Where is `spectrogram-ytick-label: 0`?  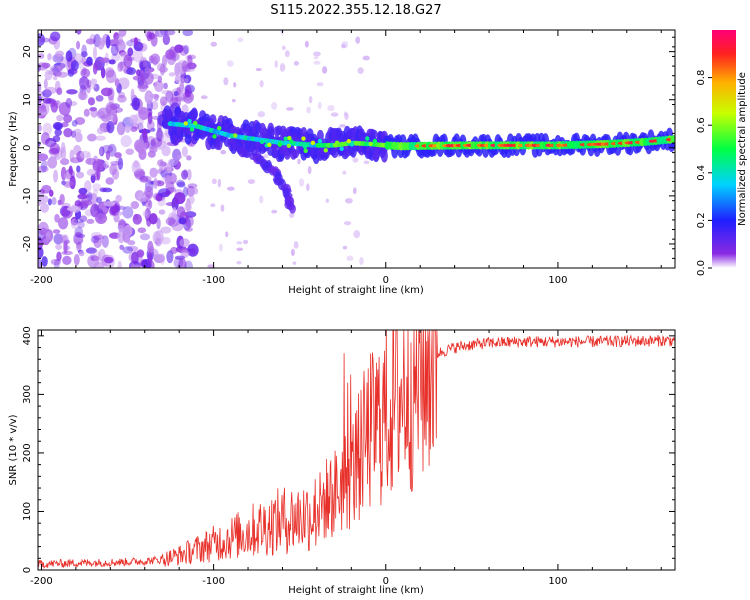
spectrogram-ytick-label: 0 is located at coordinates (27, 148).